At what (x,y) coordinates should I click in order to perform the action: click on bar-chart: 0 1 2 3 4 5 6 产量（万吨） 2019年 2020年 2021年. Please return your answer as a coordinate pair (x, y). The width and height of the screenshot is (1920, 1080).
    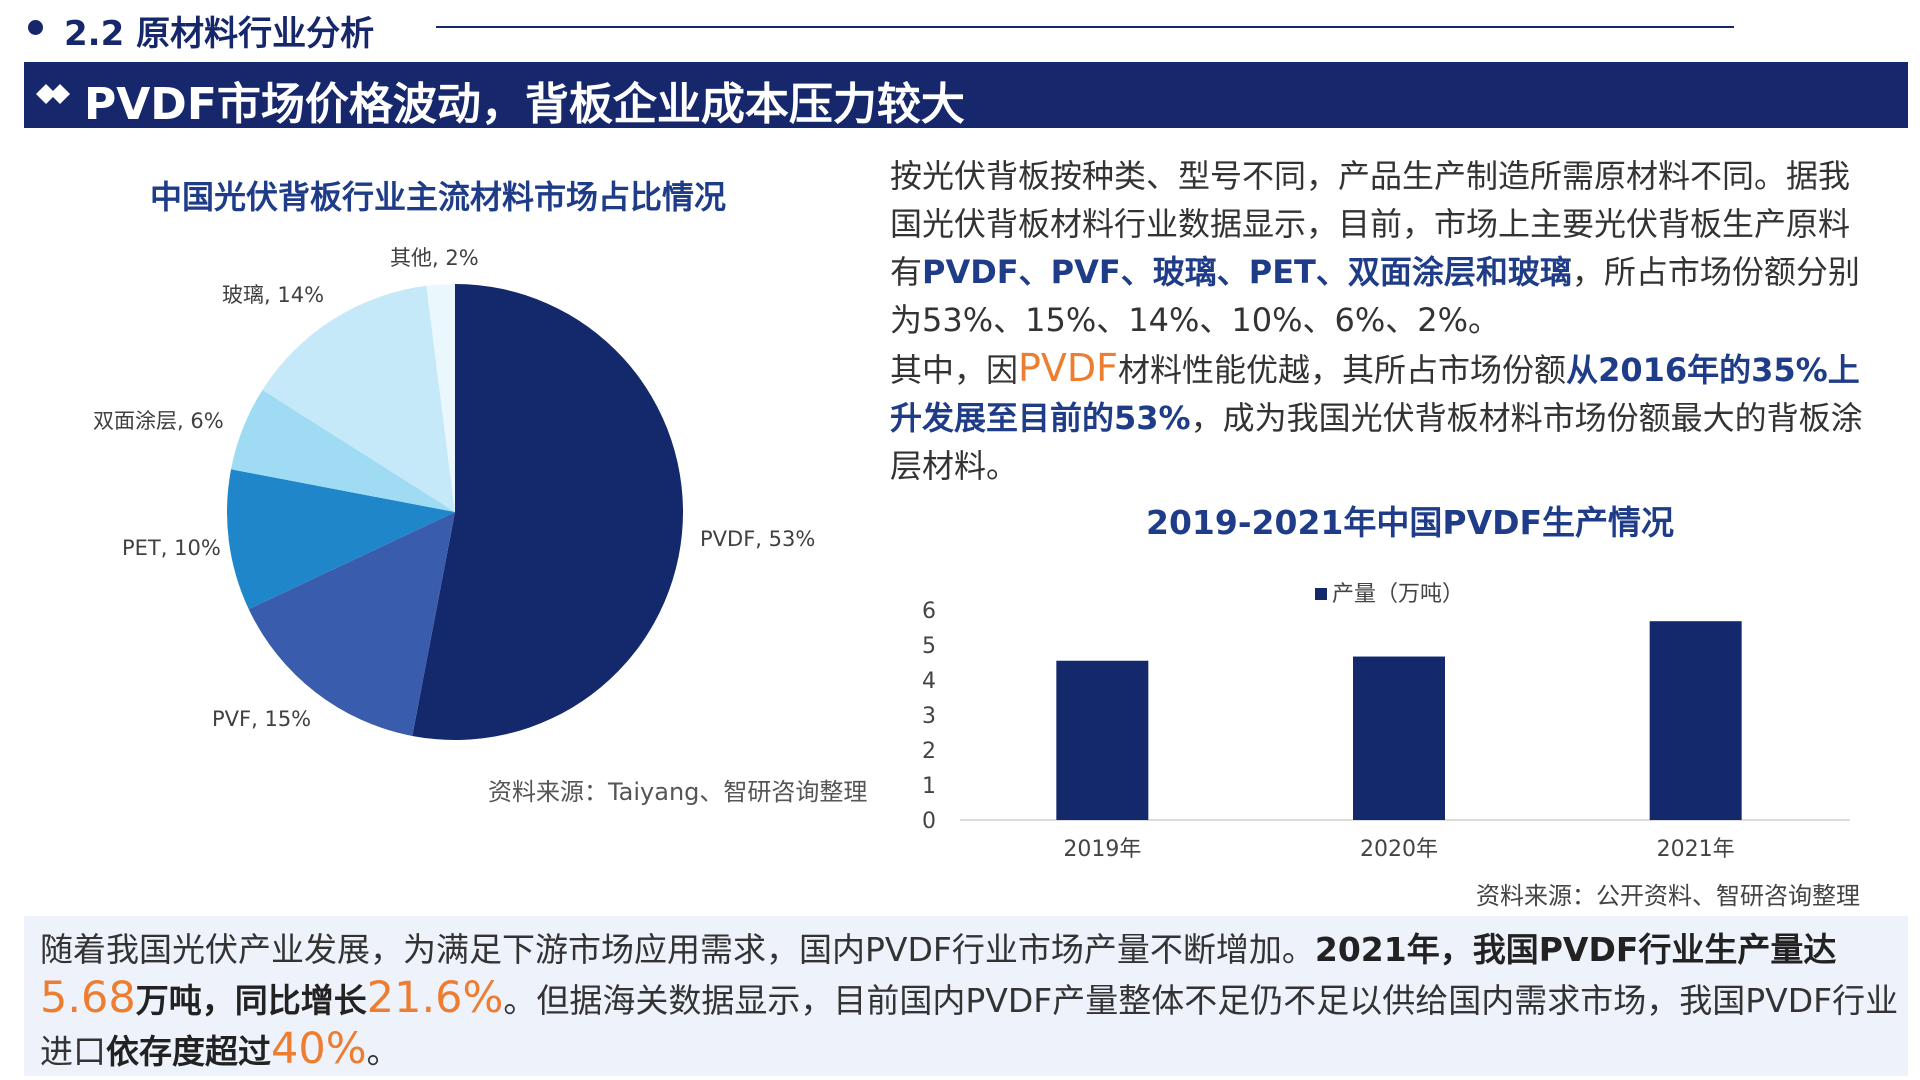
    Looking at the image, I should click on (1386, 722).